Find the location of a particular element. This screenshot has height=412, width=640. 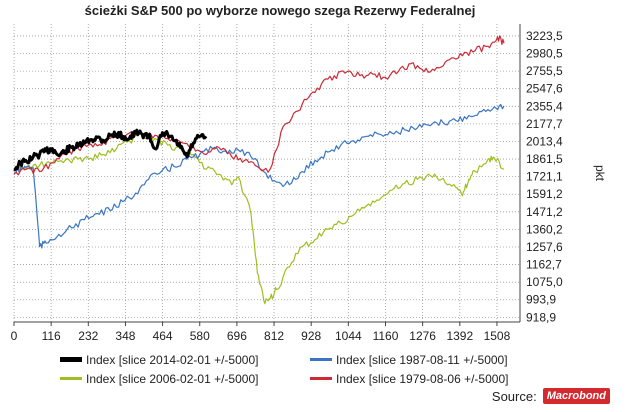

legend-label: Index [slice 2014-02-01 +/-5000] is located at coordinates (172, 359).